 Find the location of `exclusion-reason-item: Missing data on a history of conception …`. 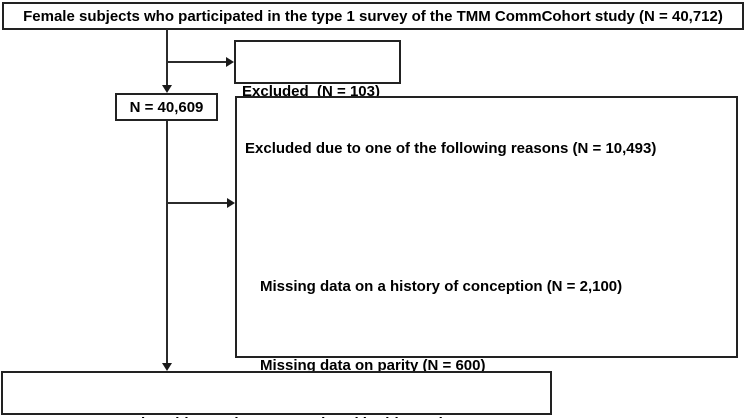

exclusion-reason-item: Missing data on a history of conception … is located at coordinates (441, 287).